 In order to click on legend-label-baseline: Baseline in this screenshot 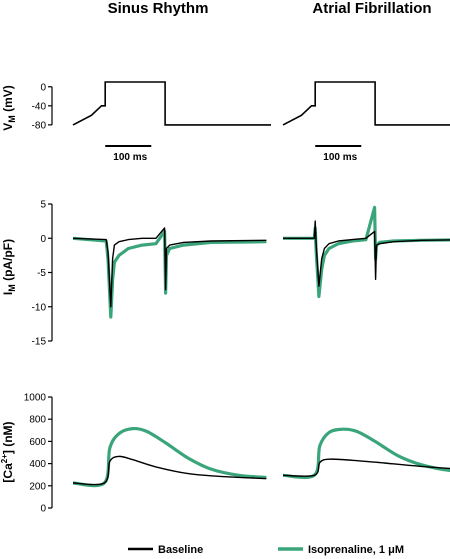, I will do `click(180, 550)`.